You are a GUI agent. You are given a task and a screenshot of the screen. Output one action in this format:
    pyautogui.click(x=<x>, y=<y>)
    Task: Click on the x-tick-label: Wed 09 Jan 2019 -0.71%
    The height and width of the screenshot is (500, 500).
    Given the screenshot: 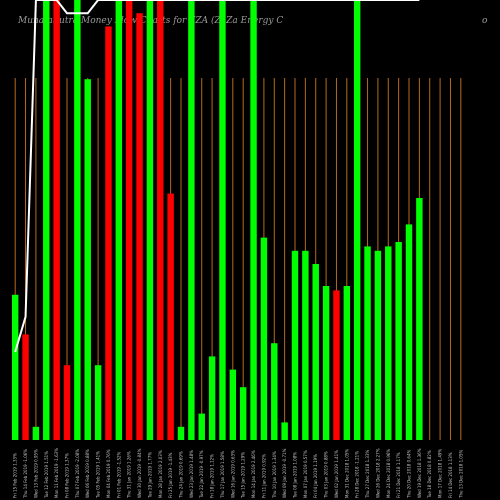 What is the action you would take?
    pyautogui.click(x=284, y=473)
    